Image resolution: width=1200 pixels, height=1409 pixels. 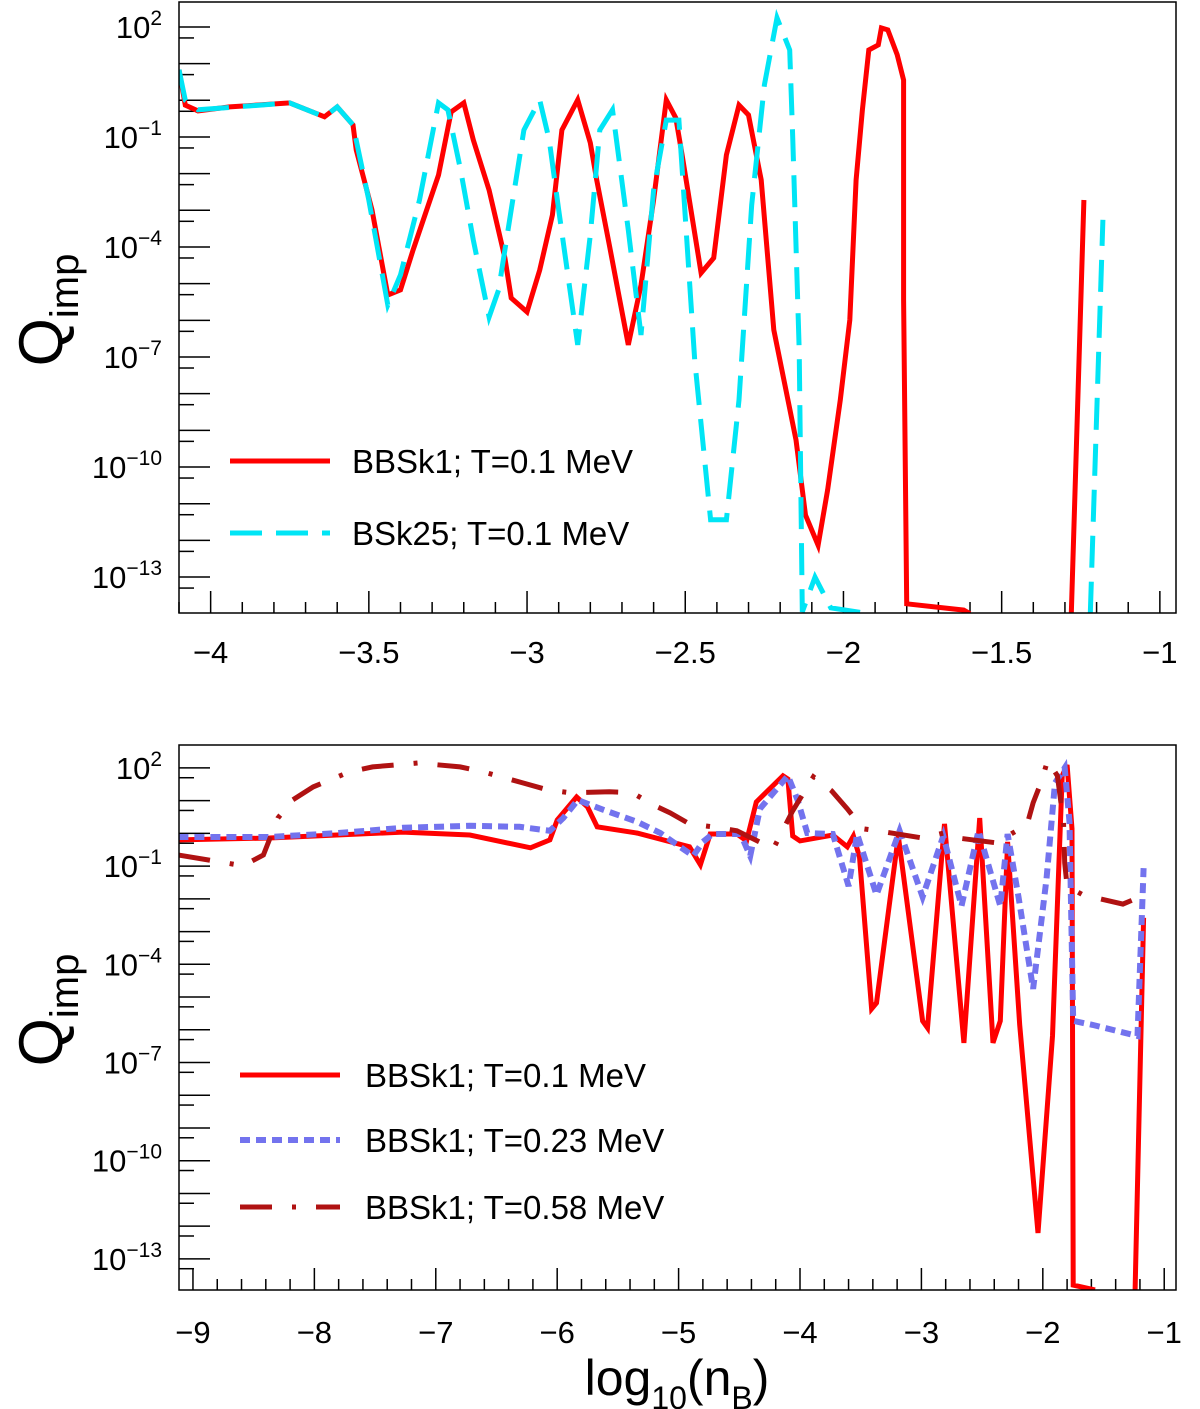 What do you see at coordinates (514, 1207) in the screenshot?
I see `legend-label-2: BBSk1; T=0.58 MeV` at bounding box center [514, 1207].